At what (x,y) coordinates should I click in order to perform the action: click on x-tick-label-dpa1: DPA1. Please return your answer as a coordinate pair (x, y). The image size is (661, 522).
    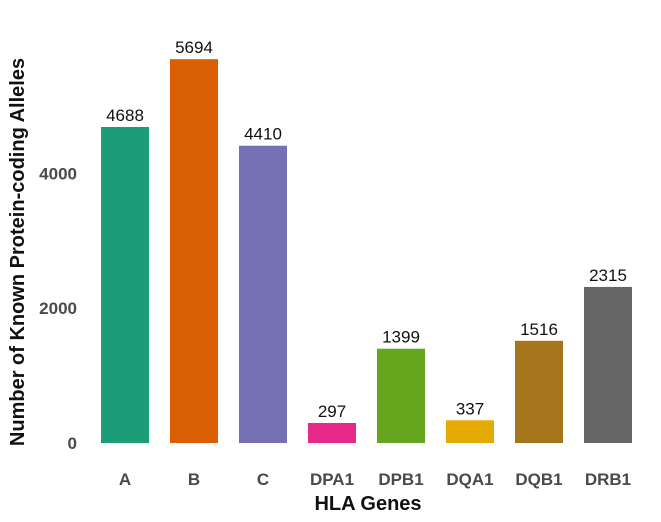
    Looking at the image, I should click on (332, 479).